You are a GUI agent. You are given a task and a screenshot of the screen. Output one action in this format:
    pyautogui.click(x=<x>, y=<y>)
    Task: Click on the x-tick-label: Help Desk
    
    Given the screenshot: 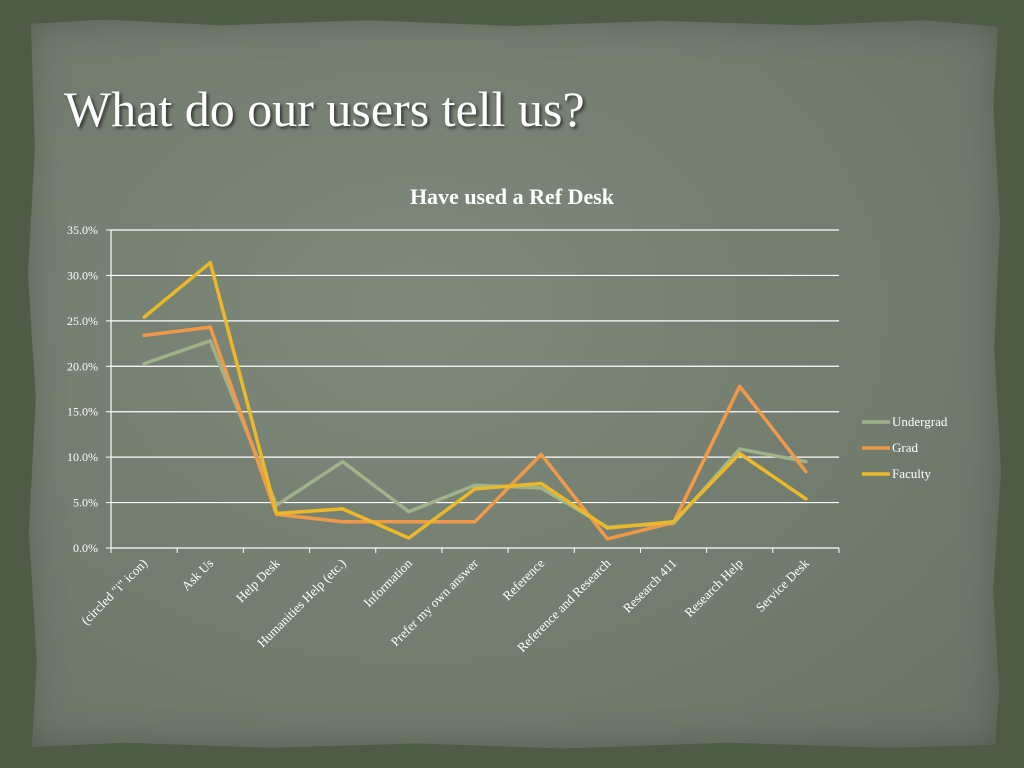 What is the action you would take?
    pyautogui.click(x=258, y=580)
    